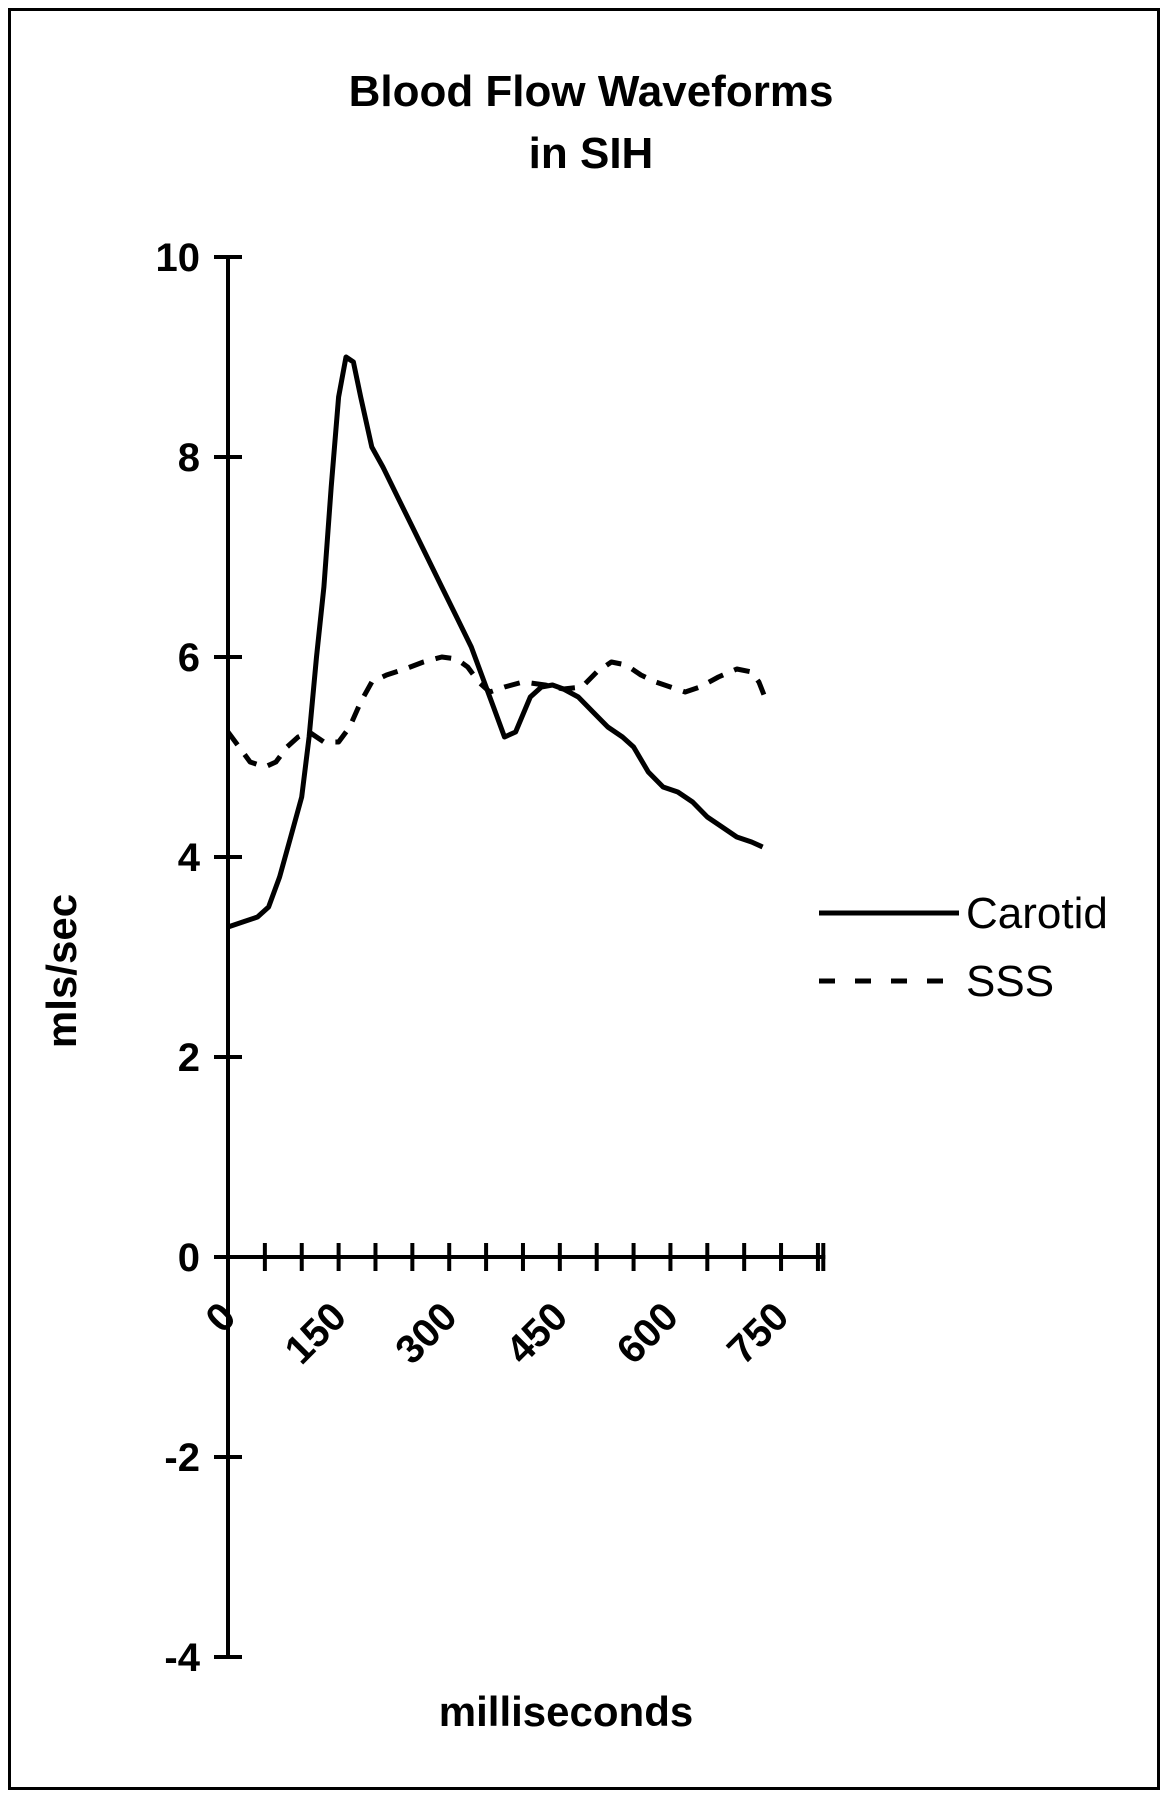  Describe the element at coordinates (566, 1711) in the screenshot. I see `x-axis-label: milliseconds` at that location.